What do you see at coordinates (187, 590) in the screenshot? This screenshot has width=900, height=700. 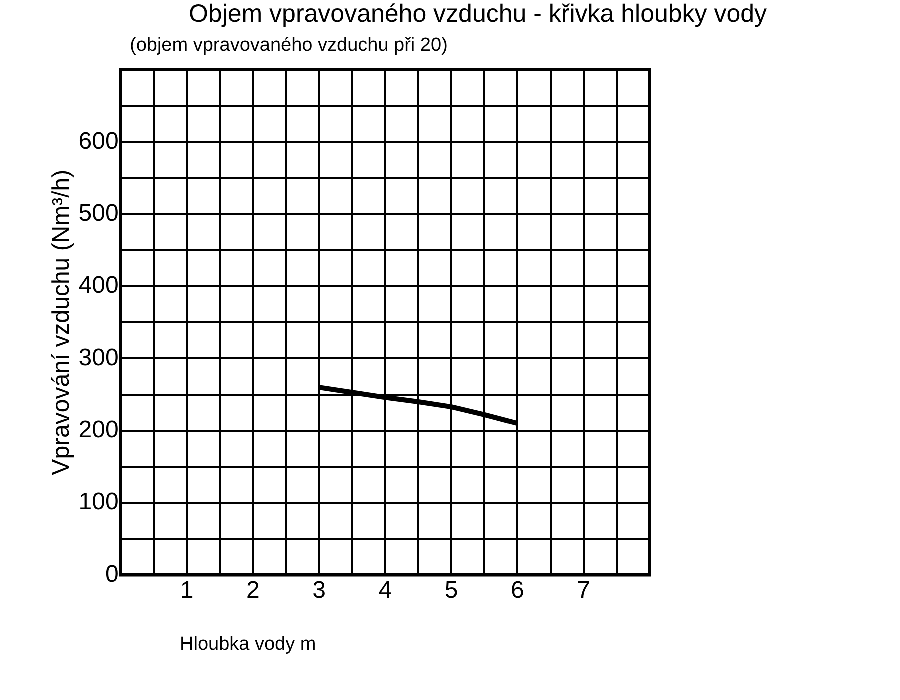 I see `x-tick-label: 1` at bounding box center [187, 590].